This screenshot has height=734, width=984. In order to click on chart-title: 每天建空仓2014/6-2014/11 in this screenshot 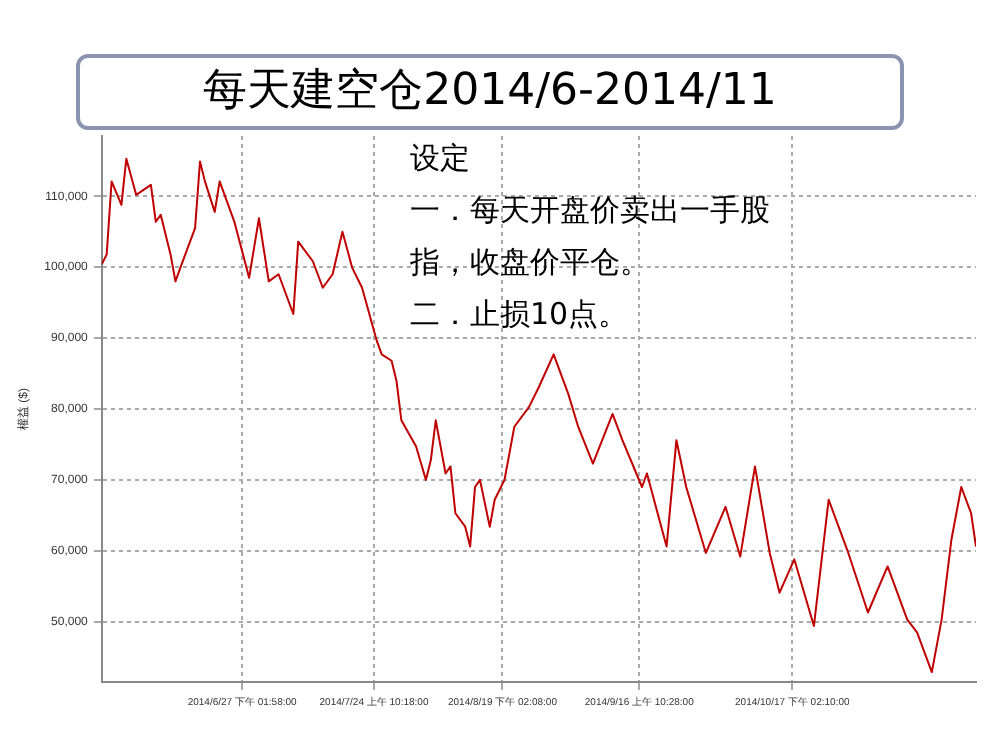, I will do `click(490, 92)`.